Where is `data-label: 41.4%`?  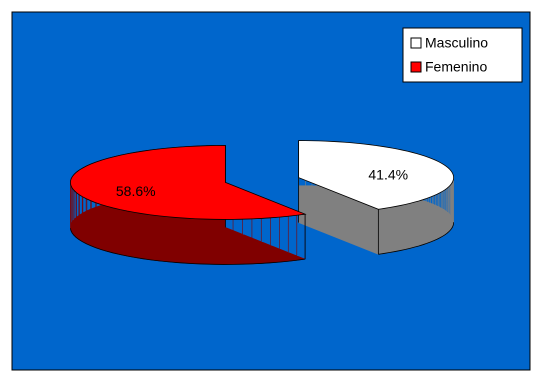 data-label: 41.4% is located at coordinates (388, 174).